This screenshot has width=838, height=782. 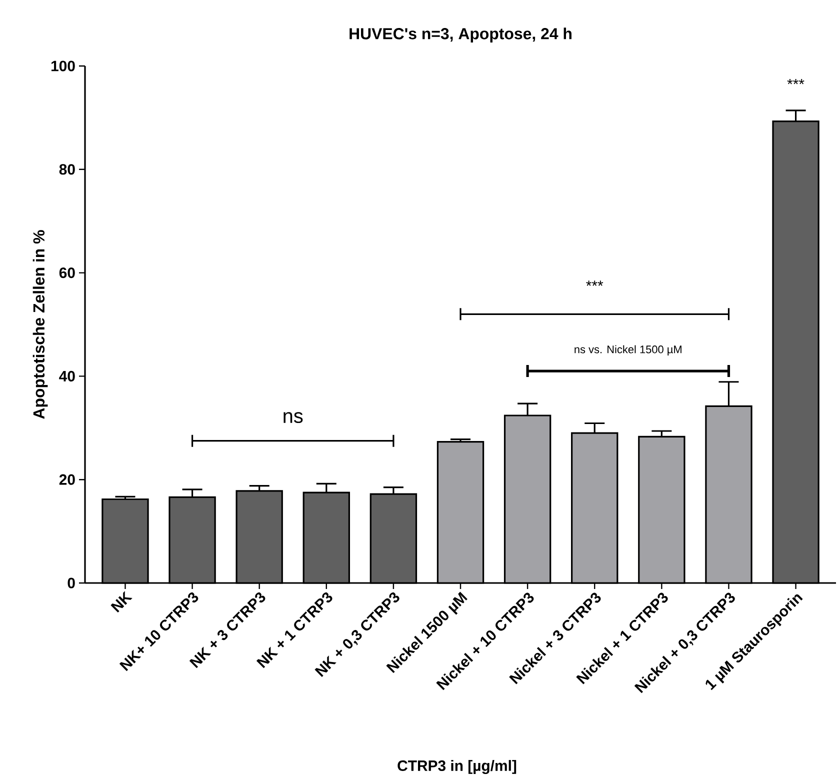 I want to click on y-axis-title: Apoptotische Zellen in %, so click(x=40, y=324).